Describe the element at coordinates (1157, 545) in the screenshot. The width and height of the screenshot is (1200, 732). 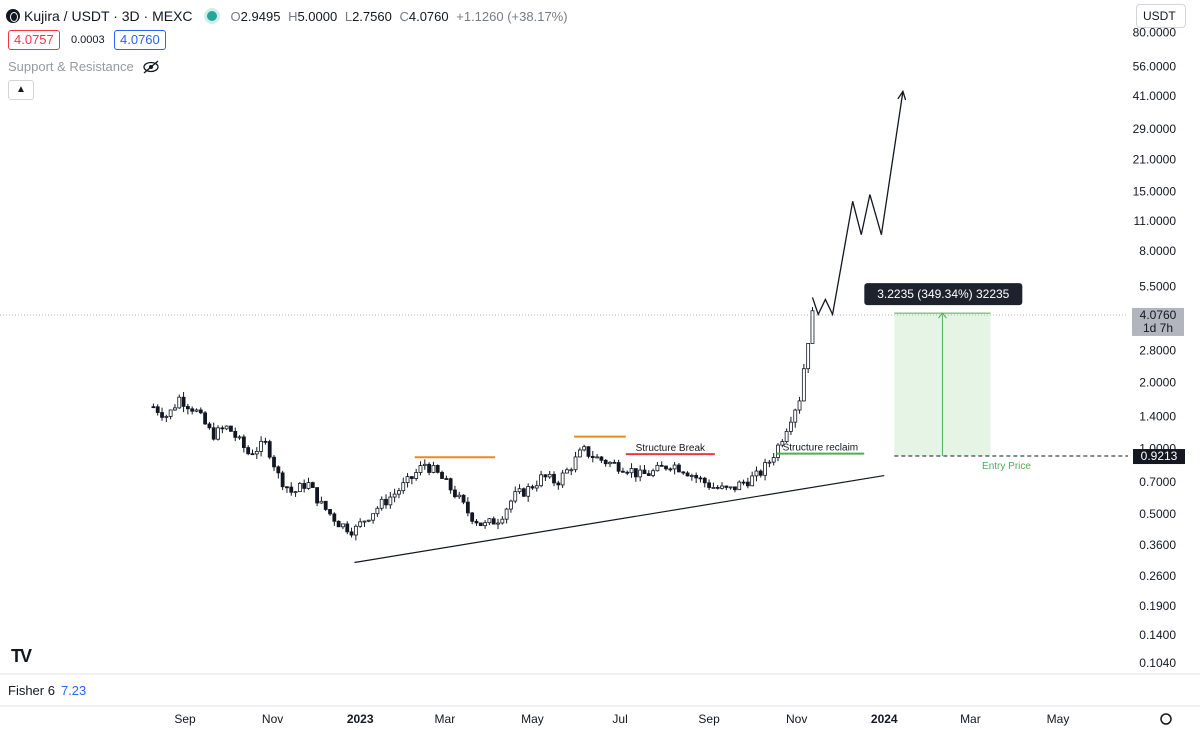
I see `y-tick-label: 0.3600` at that location.